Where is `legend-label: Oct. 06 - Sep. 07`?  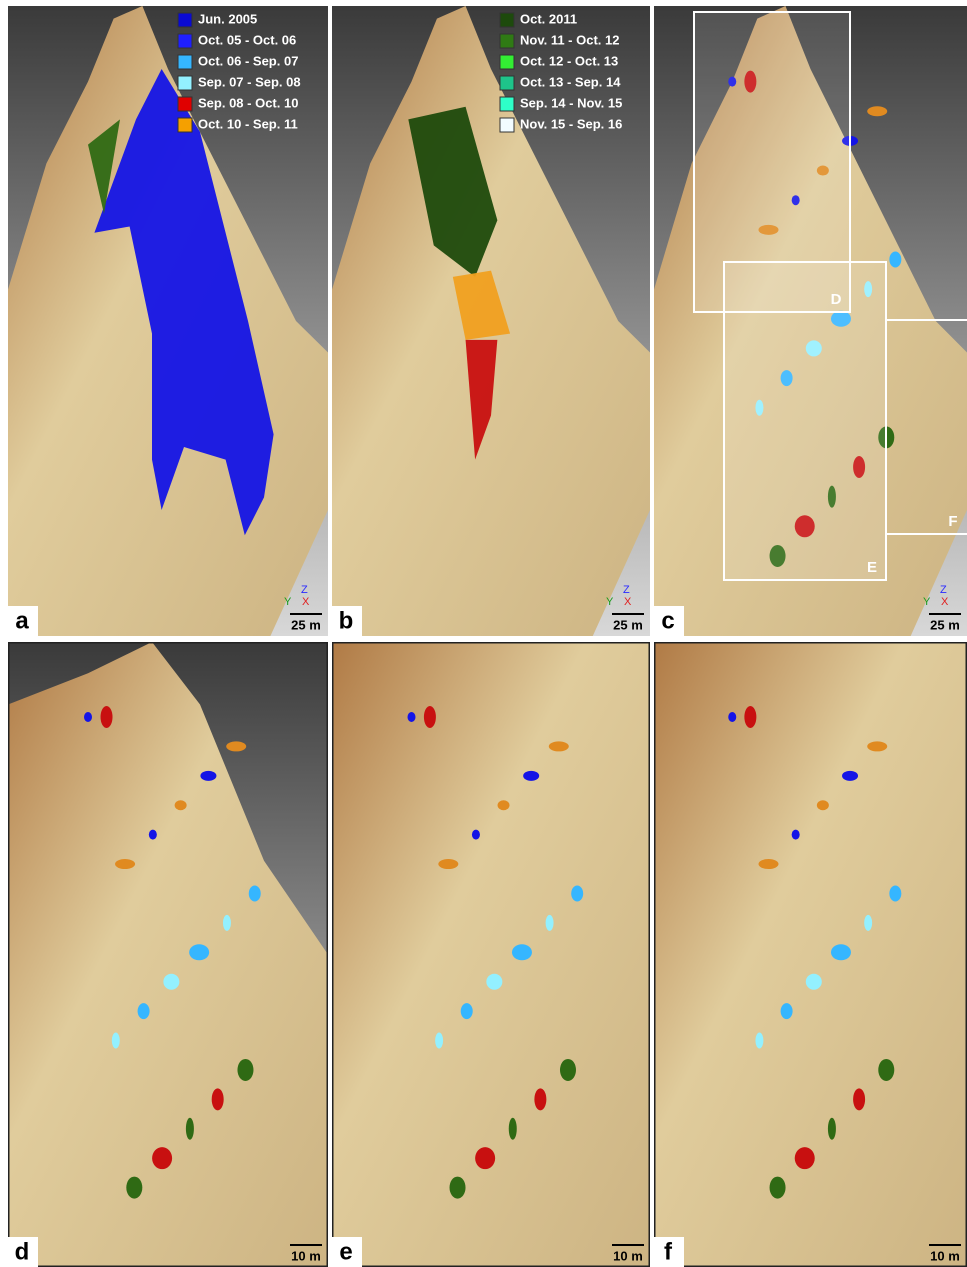 legend-label: Oct. 06 - Sep. 07 is located at coordinates (248, 60).